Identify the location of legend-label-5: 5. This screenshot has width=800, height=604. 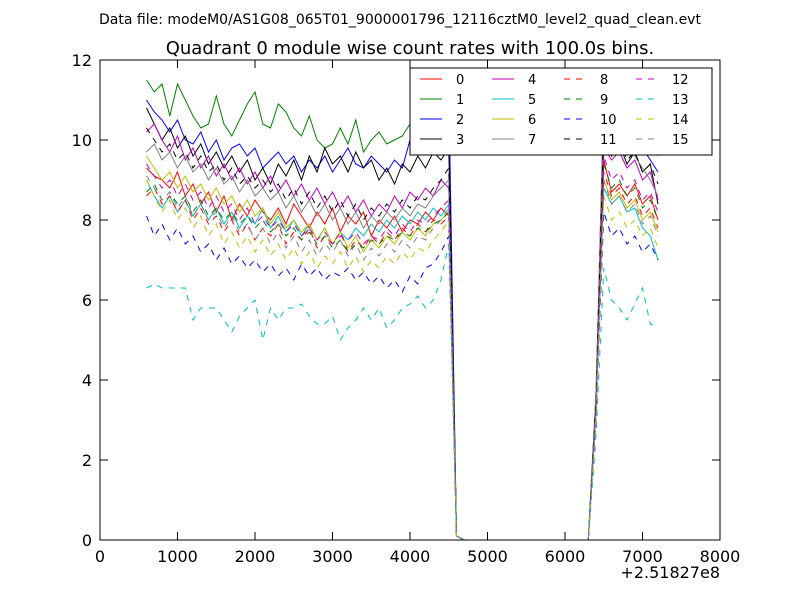
(532, 100).